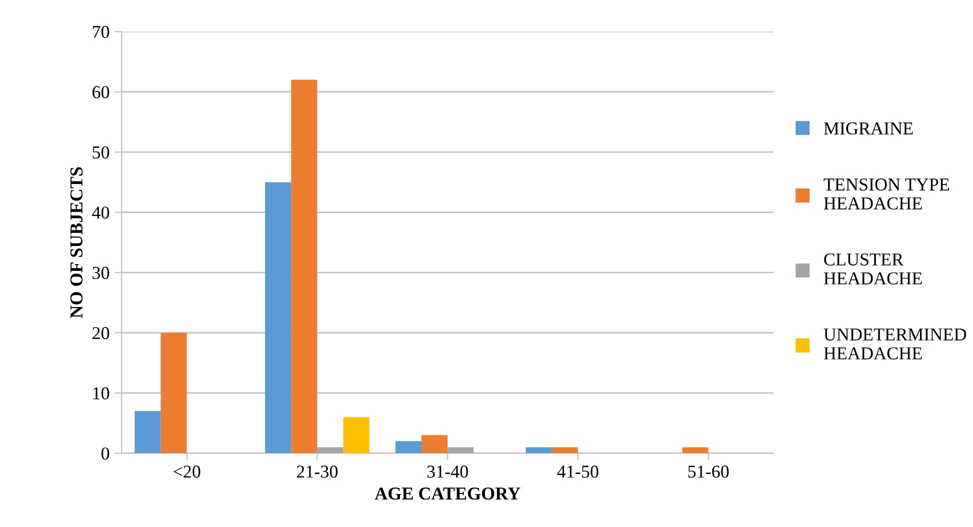 This screenshot has width=973, height=527. I want to click on y-tick-label: 50, so click(101, 152).